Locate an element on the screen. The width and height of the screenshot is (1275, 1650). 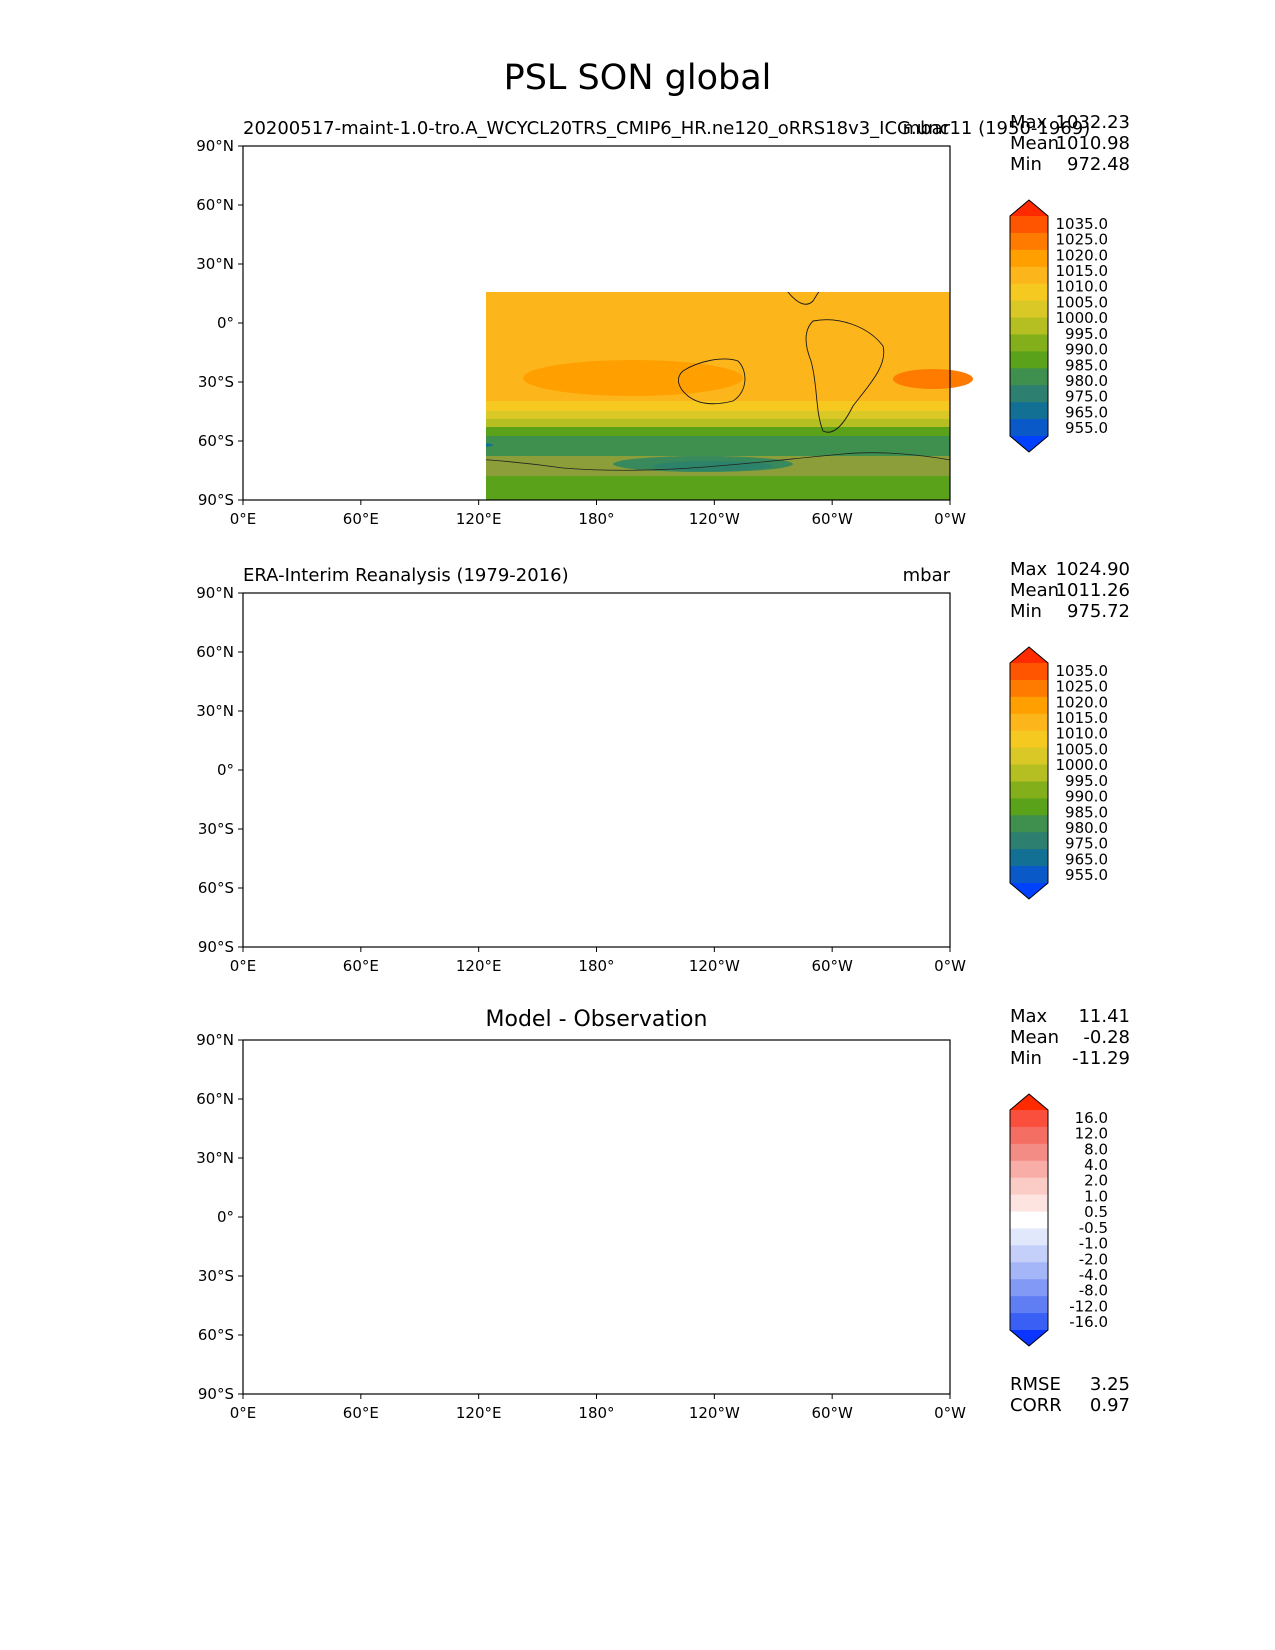
panel1-coast-greenland is located at coordinates (872, 183).